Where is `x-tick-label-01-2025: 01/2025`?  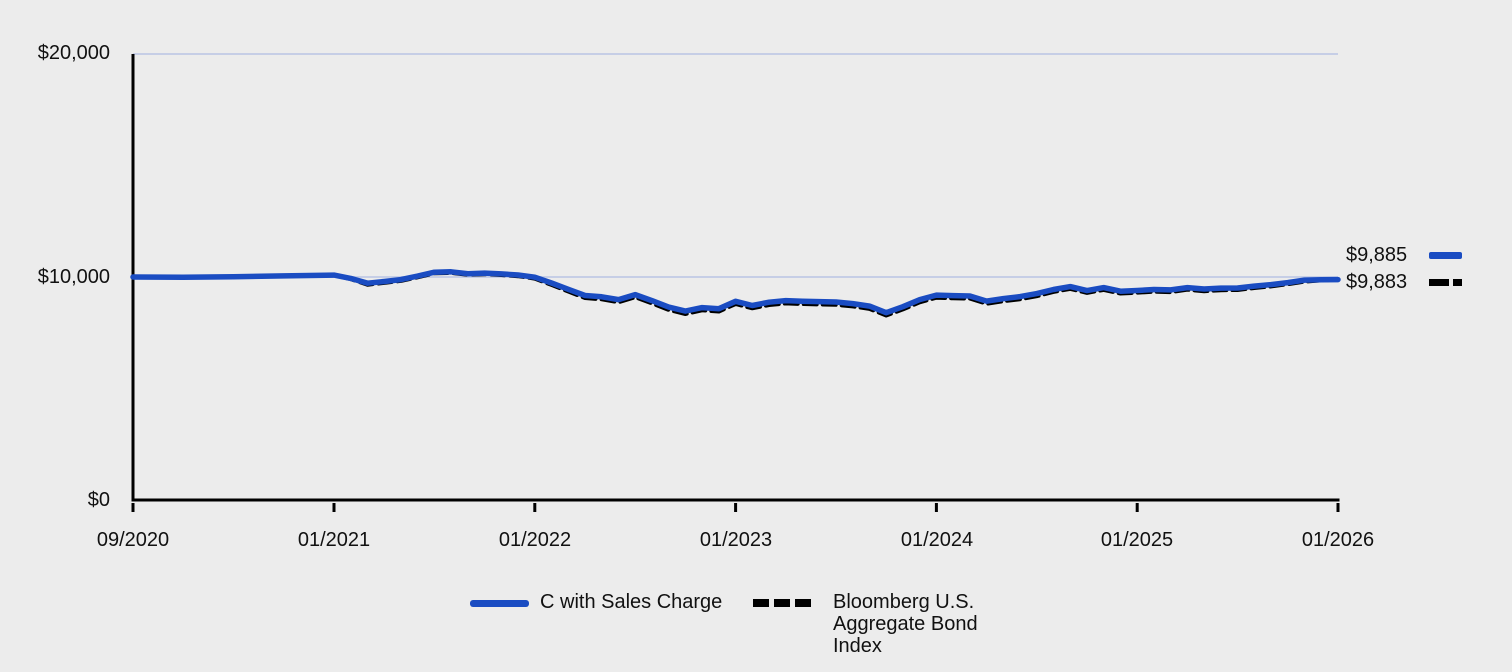
x-tick-label-01-2025: 01/2025 is located at coordinates (1137, 540).